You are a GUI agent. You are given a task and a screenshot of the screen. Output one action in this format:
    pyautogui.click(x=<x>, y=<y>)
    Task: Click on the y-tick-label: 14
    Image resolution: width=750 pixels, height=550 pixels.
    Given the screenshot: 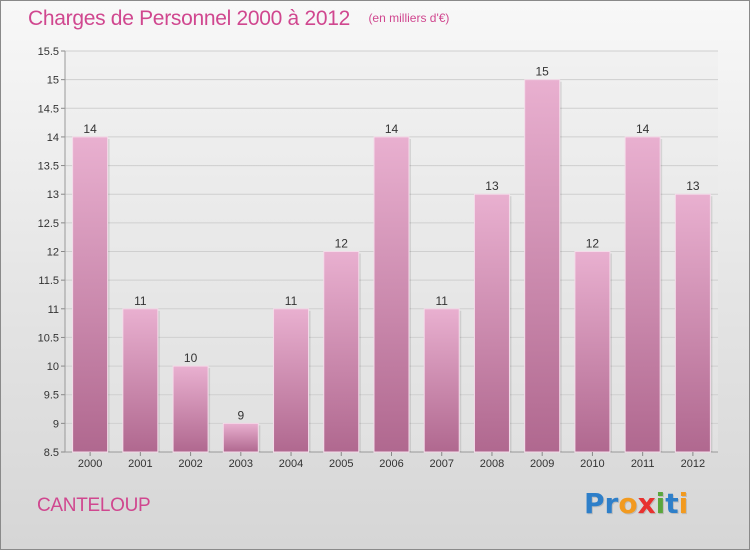 What is the action you would take?
    pyautogui.click(x=53, y=138)
    